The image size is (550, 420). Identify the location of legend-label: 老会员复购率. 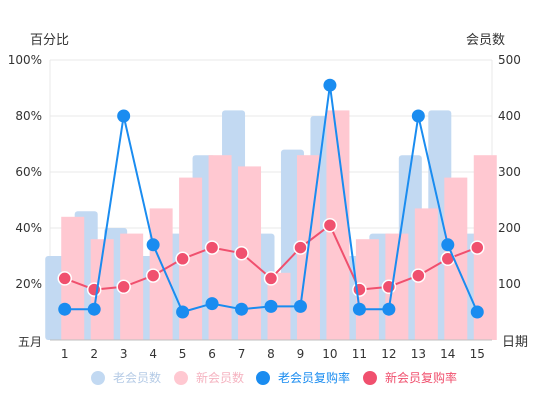
(314, 377).